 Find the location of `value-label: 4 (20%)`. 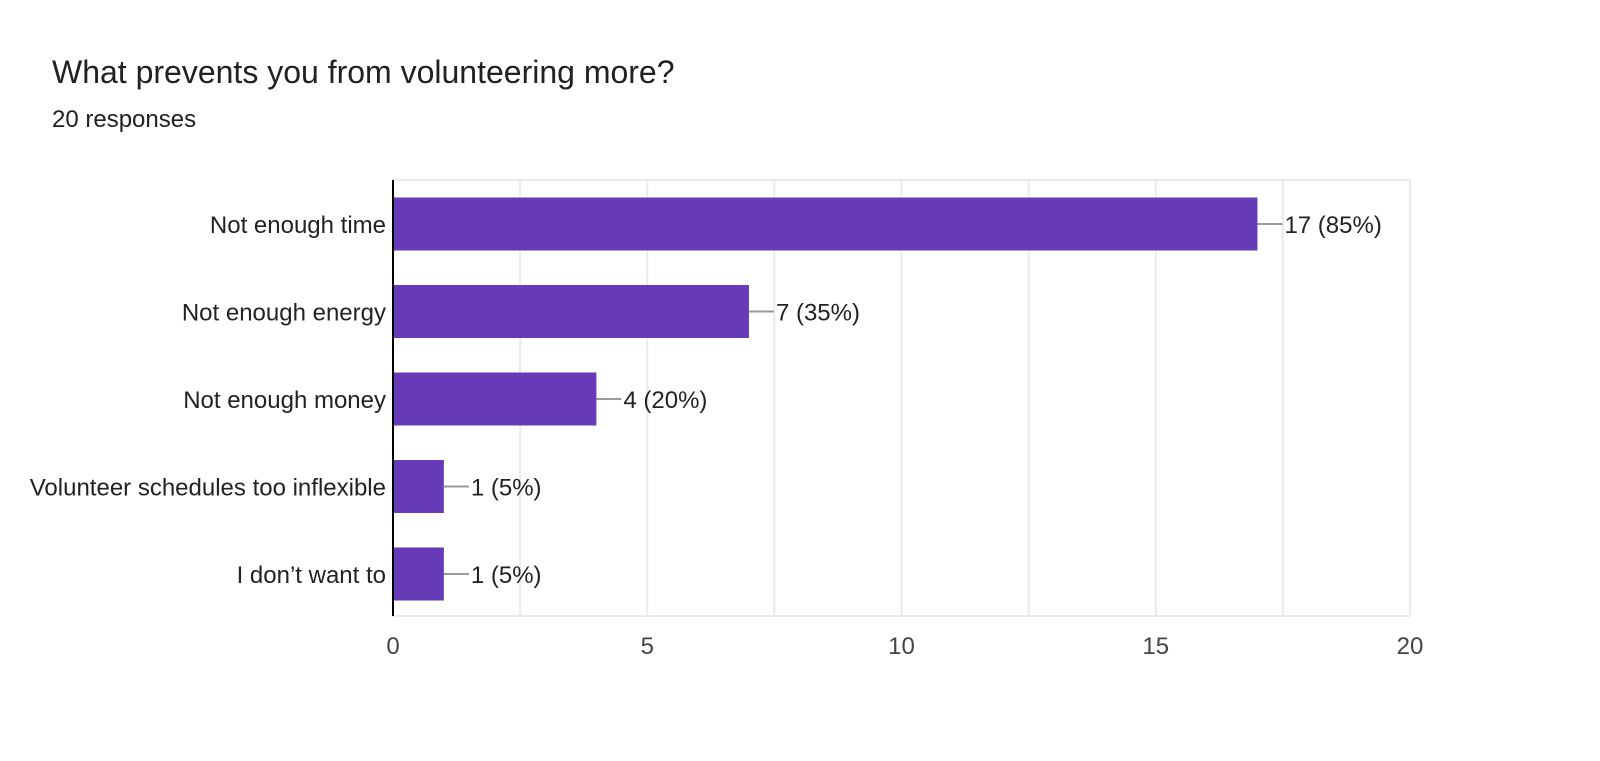

value-label: 4 (20%) is located at coordinates (665, 400).